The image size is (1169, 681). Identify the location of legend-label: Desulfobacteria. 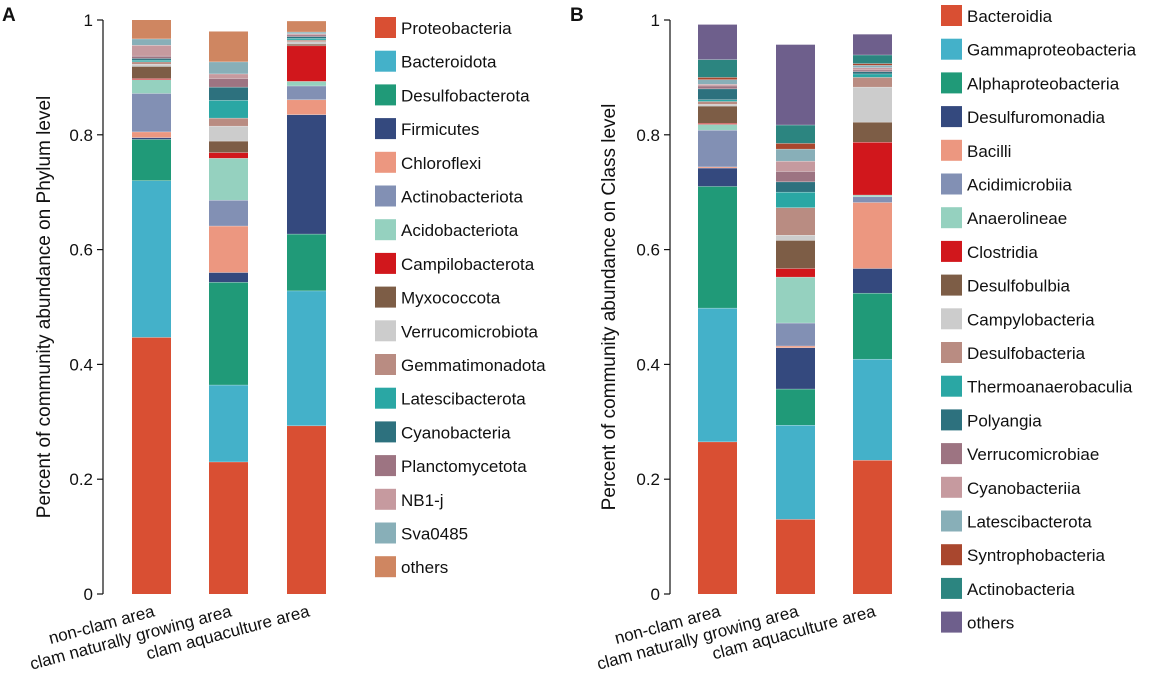
(1026, 353).